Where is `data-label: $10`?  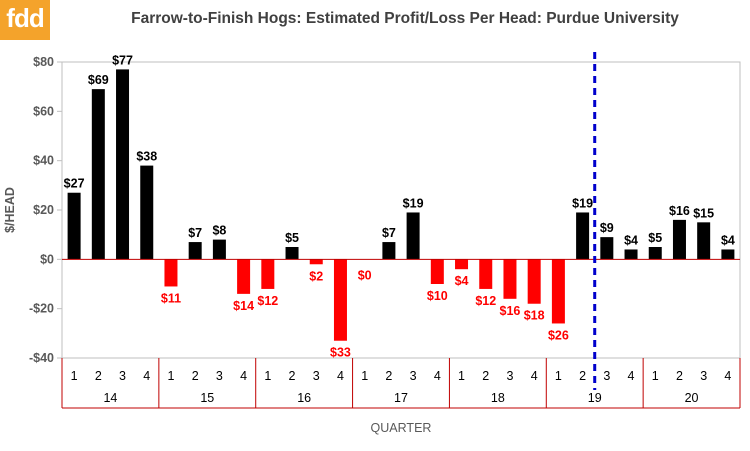
data-label: $10 is located at coordinates (437, 296).